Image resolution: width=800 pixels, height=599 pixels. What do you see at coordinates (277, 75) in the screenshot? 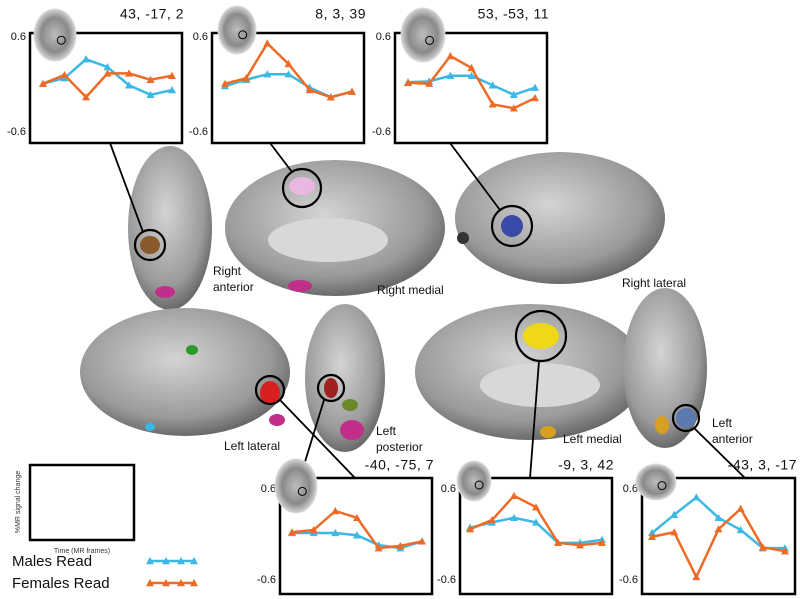
I see `chart-panel: 8, 3, 39 0.6 -0.6` at bounding box center [277, 75].